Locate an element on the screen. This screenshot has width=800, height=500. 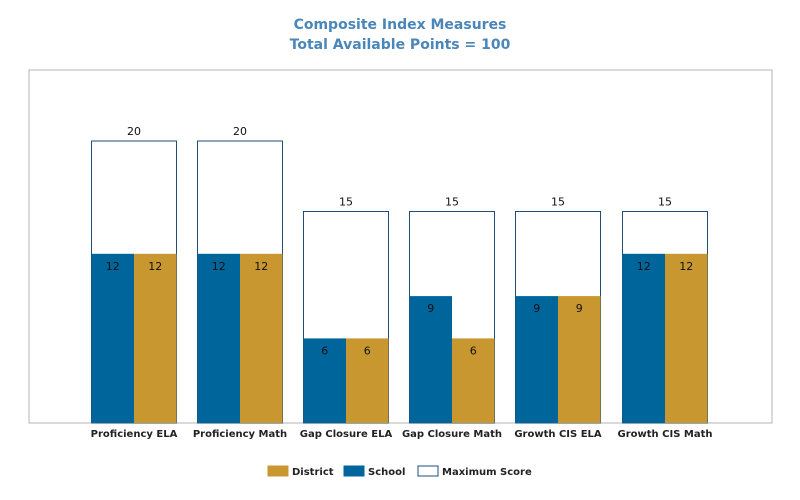
category-label: Gap Closure ELA is located at coordinates (346, 434).